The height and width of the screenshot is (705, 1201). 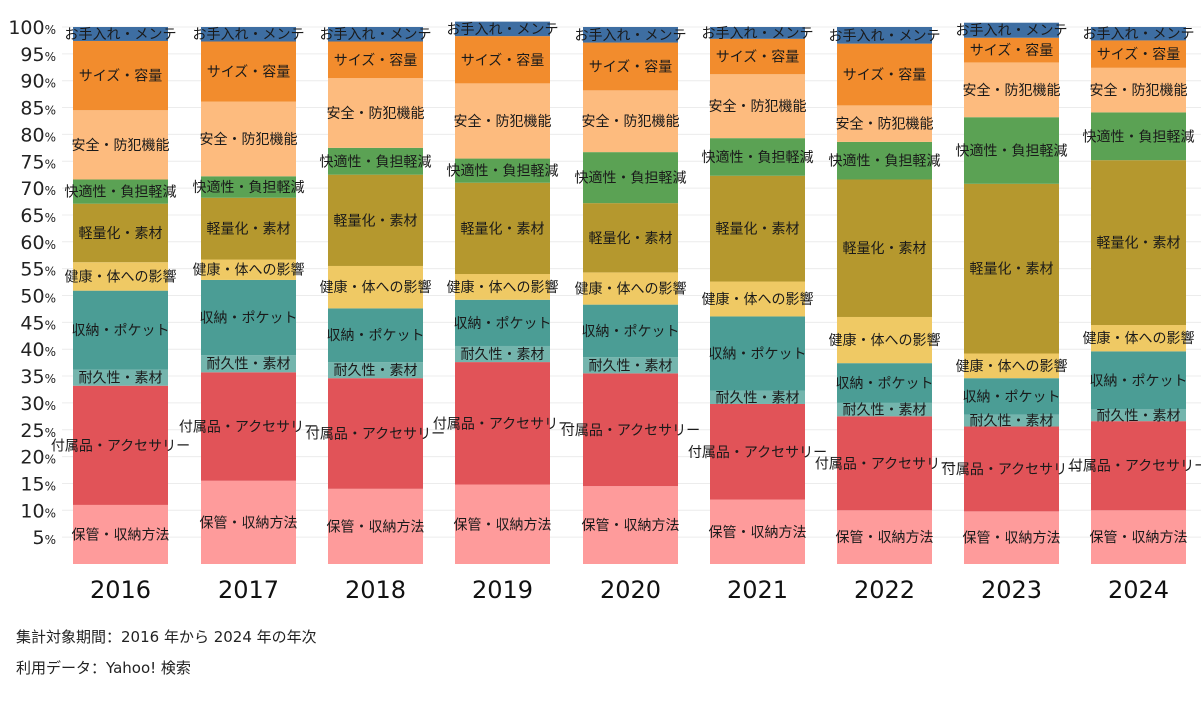 I want to click on y-tick-label: 35%, so click(x=38, y=377).